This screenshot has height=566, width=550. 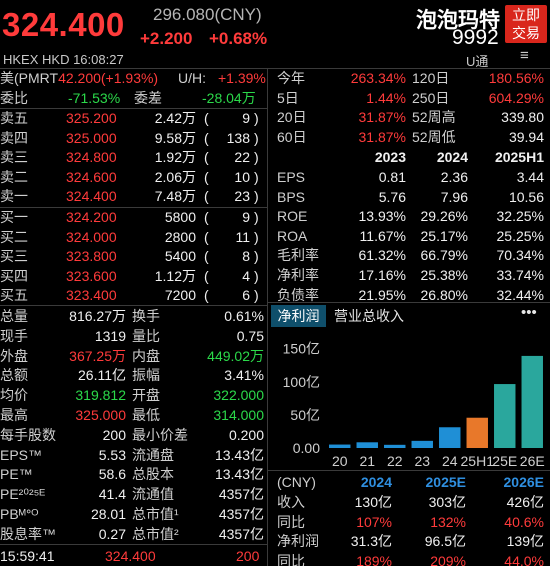 What do you see at coordinates (520, 216) in the screenshot?
I see `fin-value: 32.25%` at bounding box center [520, 216].